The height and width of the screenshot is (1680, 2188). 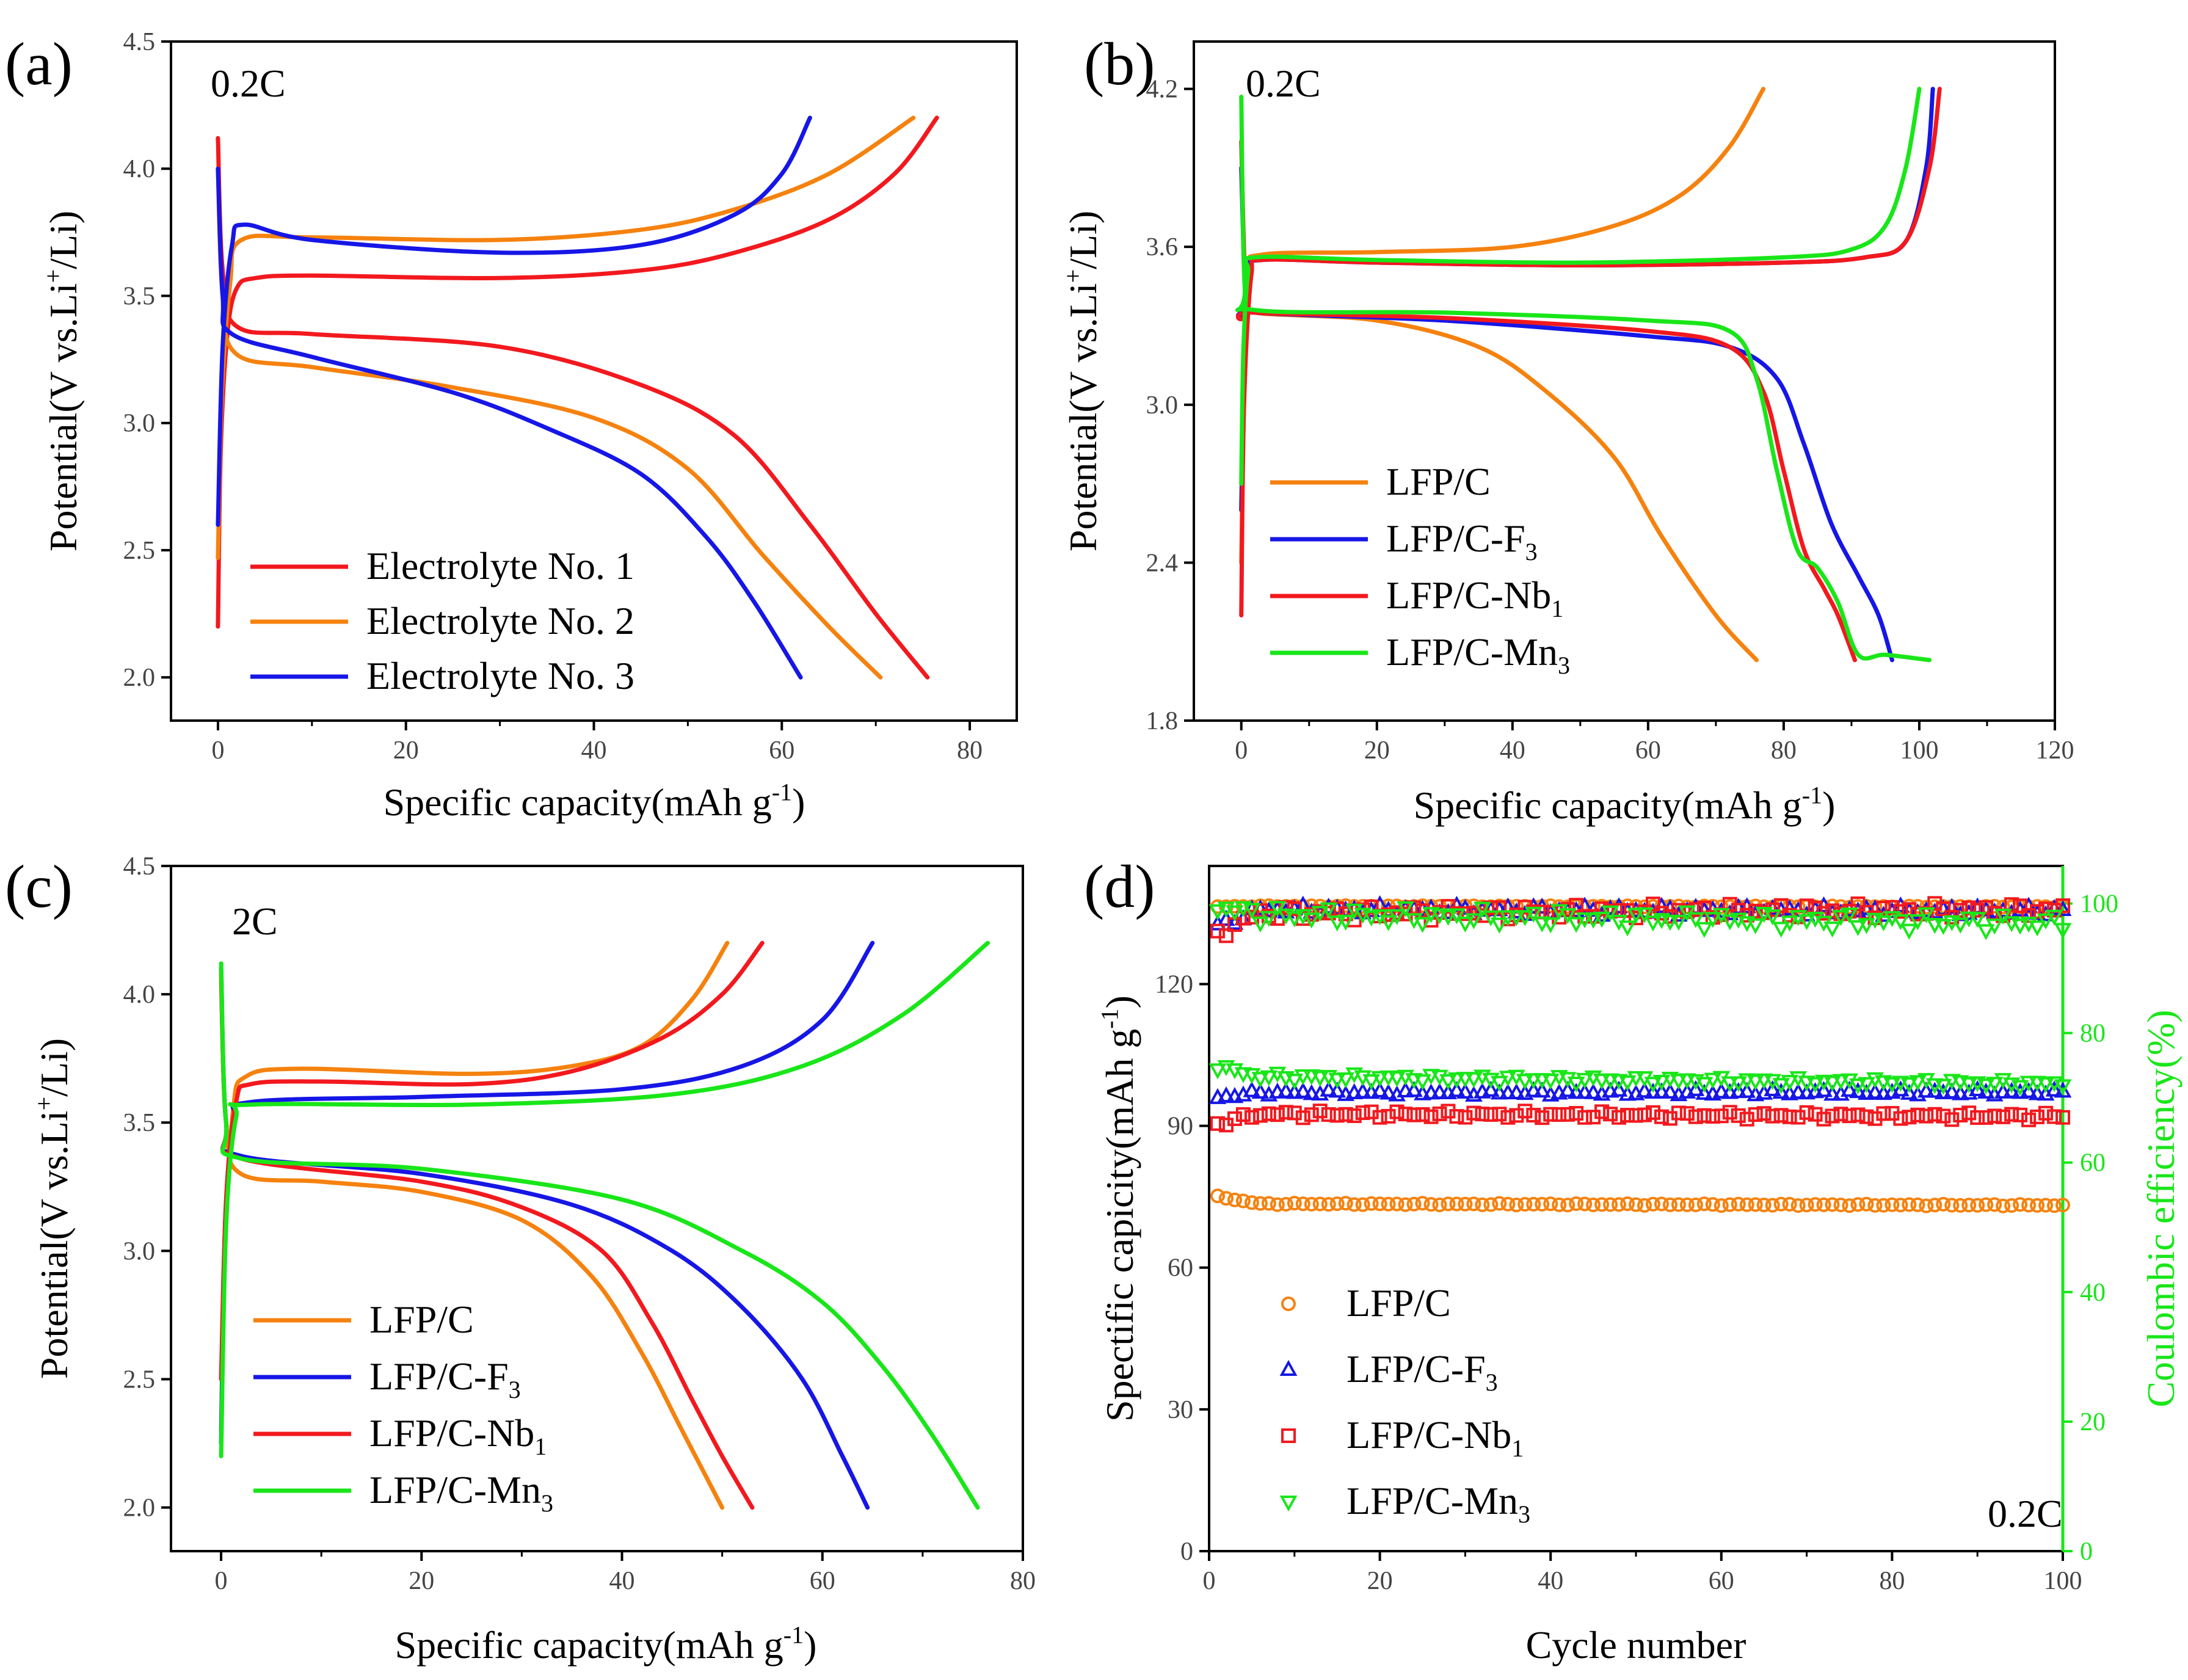 I want to click on y-tick-label: 4.2, so click(x=1162, y=90).